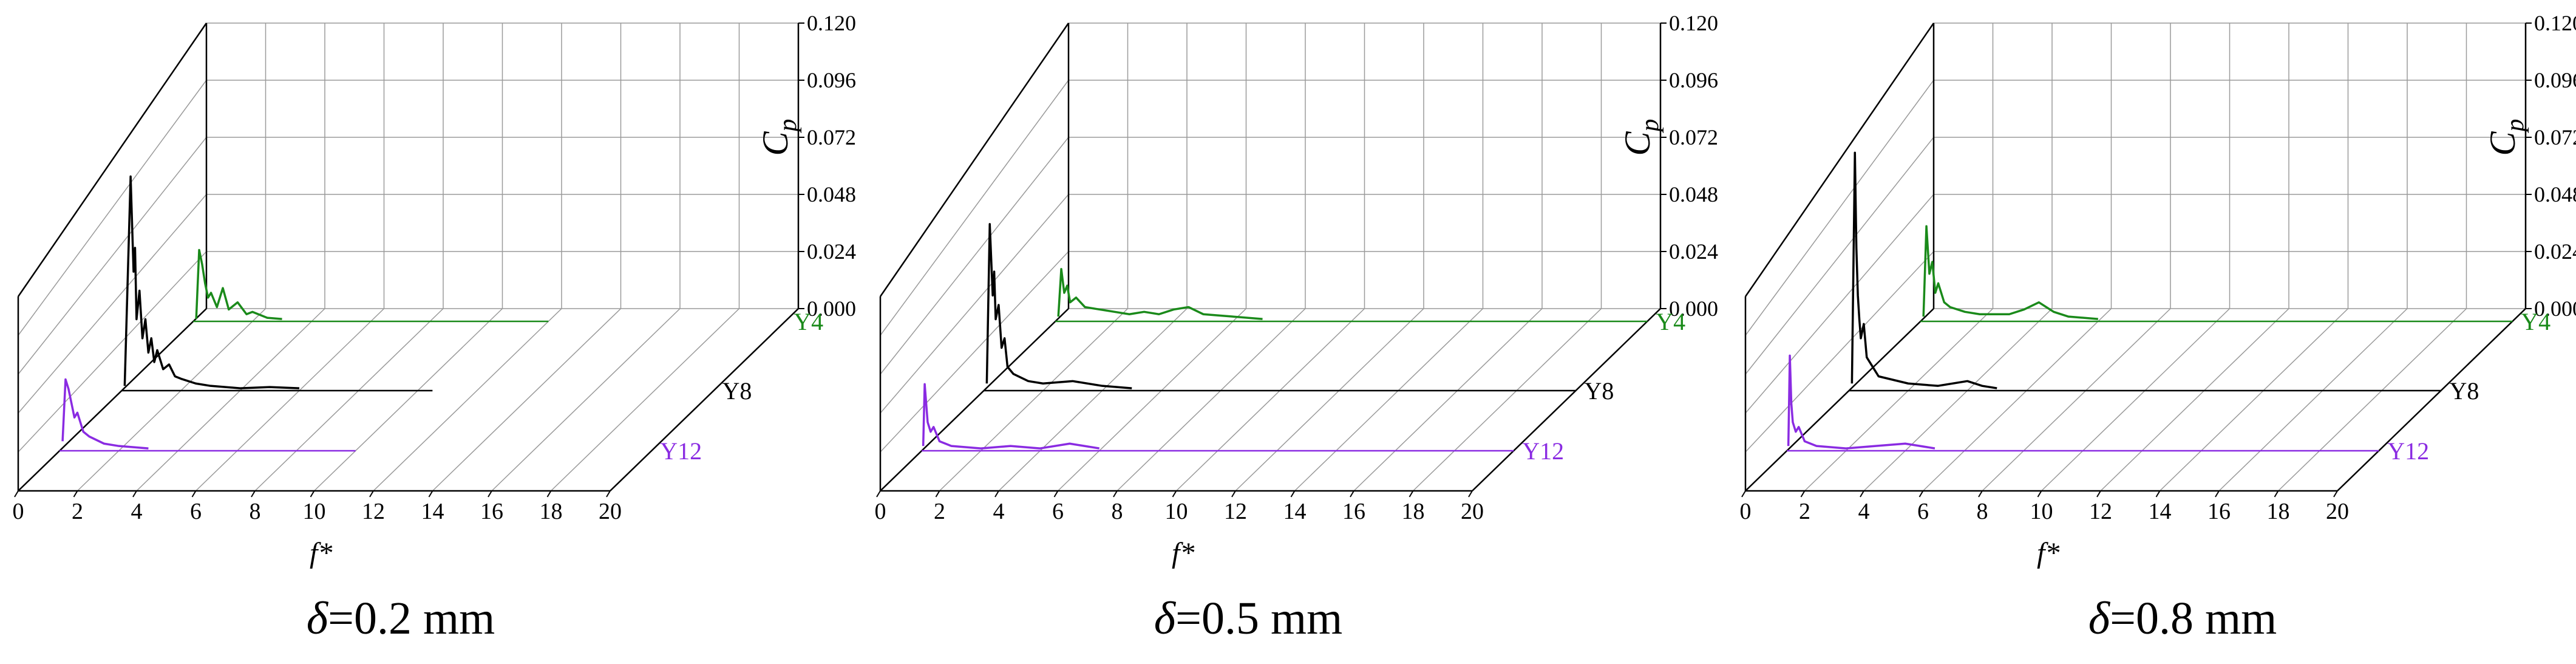  What do you see at coordinates (317, 619) in the screenshot?
I see `caption-symbol-1: δ` at bounding box center [317, 619].